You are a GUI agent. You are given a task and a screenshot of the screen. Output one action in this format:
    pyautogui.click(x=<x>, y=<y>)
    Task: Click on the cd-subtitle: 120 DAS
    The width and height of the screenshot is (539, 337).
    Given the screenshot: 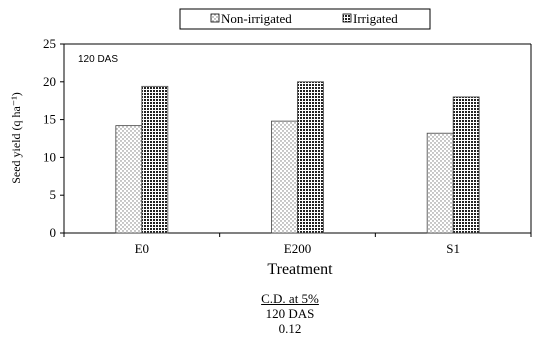 What is the action you would take?
    pyautogui.click(x=290, y=313)
    